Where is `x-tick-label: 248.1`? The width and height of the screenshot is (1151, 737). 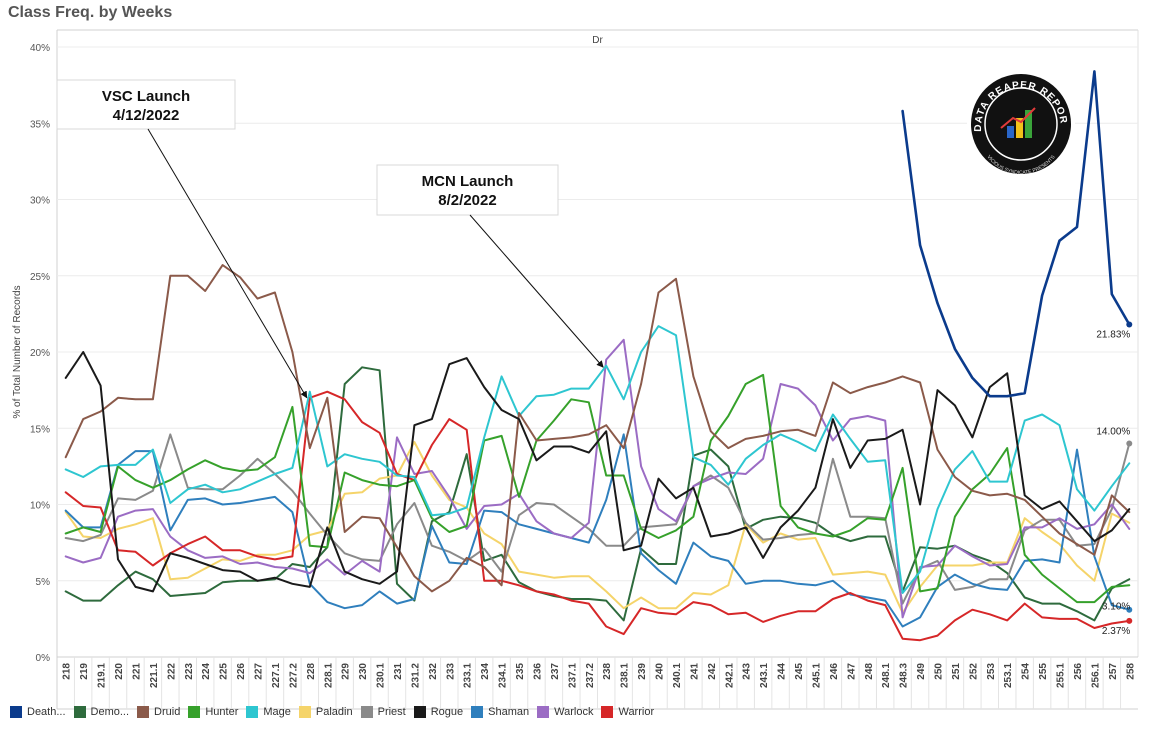
x-tick-label: 248.1 is located at coordinates (886, 675).